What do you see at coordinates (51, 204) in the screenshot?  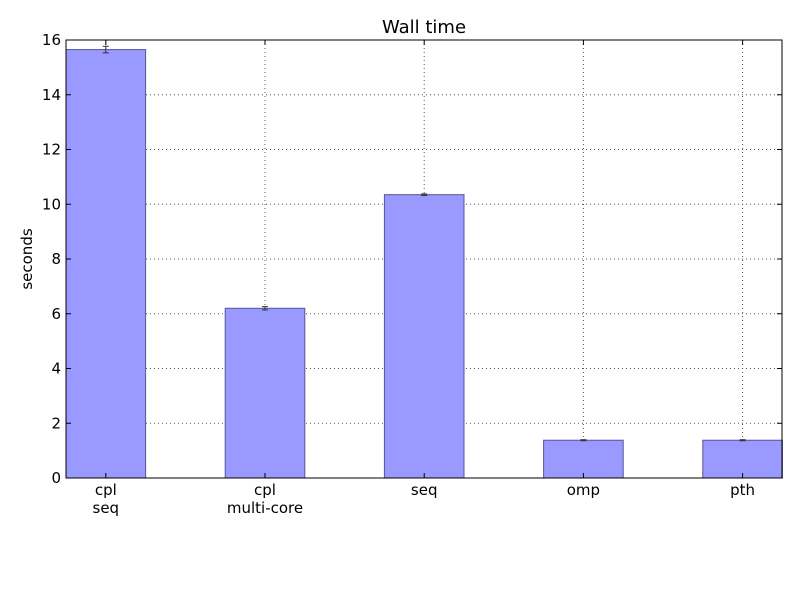 I see `y-tick-label: 10` at bounding box center [51, 204].